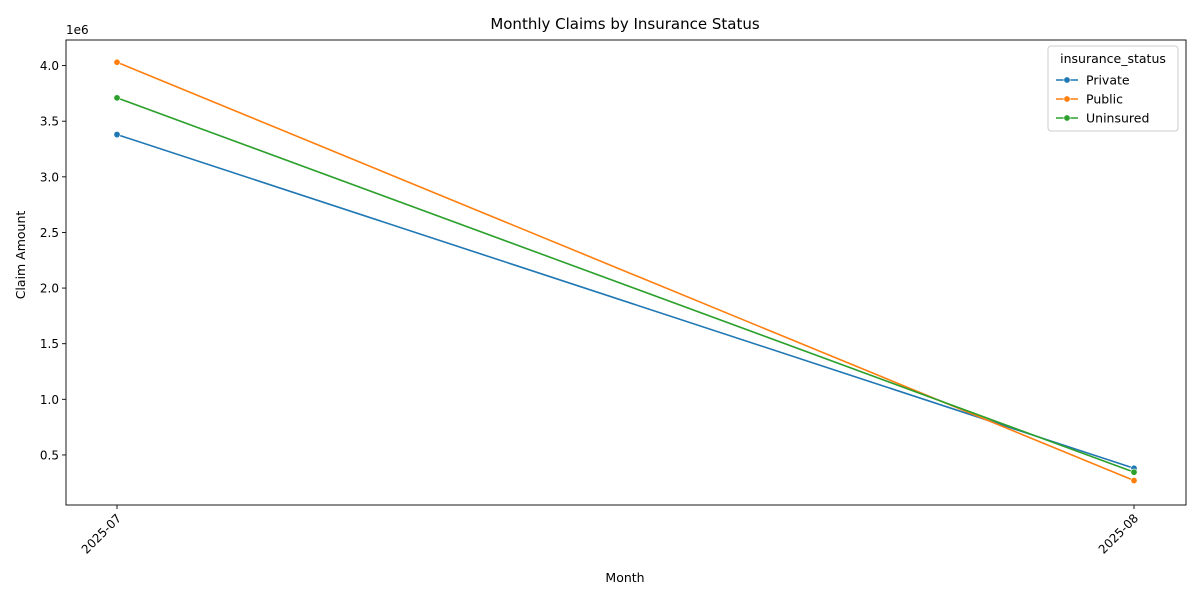 The image size is (1200, 600). I want to click on legend-marker-private, so click(1067, 80).